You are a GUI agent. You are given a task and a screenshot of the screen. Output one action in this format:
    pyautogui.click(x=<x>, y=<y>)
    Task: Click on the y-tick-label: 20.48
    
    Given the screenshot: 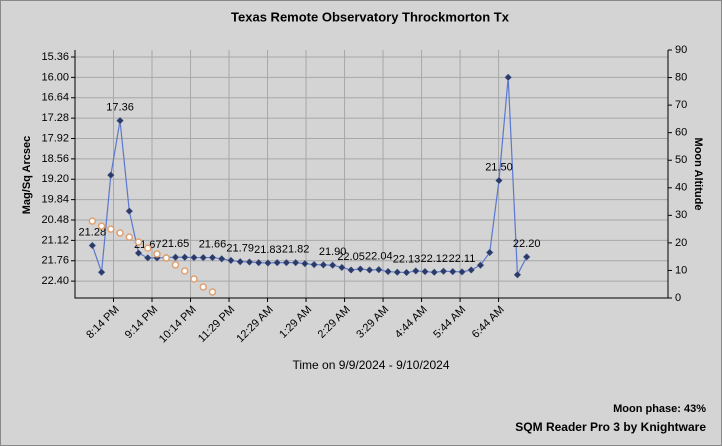 What is the action you would take?
    pyautogui.click(x=55, y=220)
    